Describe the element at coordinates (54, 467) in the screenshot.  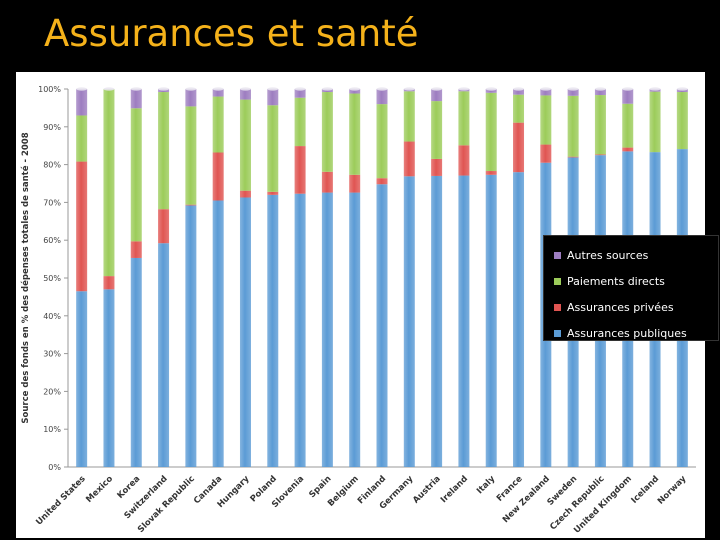
I see `y-tick-label: 0%` at that location.